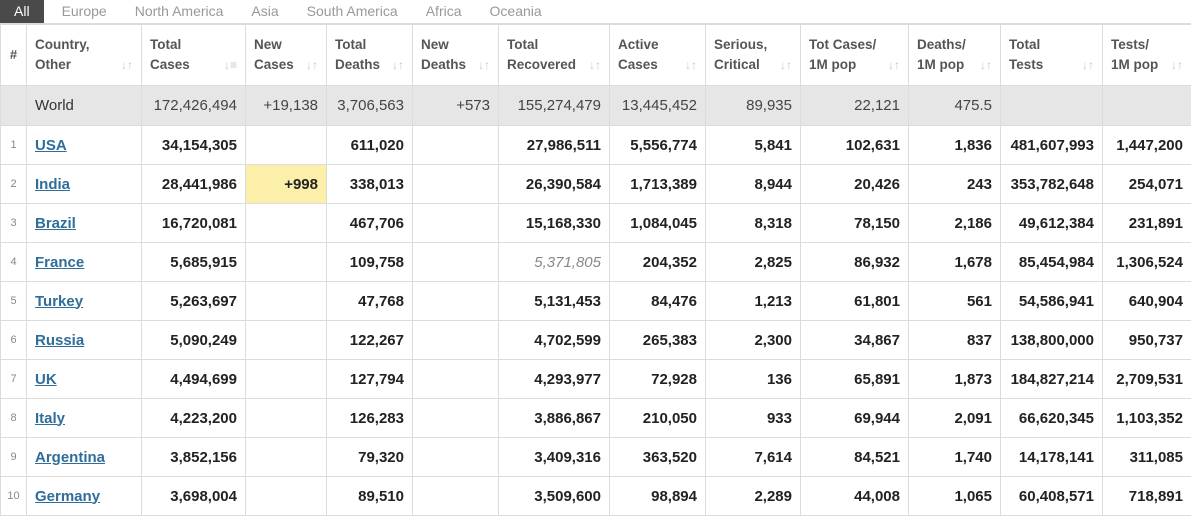  I want to click on column-header: Active Cases ↓↑, so click(657, 55).